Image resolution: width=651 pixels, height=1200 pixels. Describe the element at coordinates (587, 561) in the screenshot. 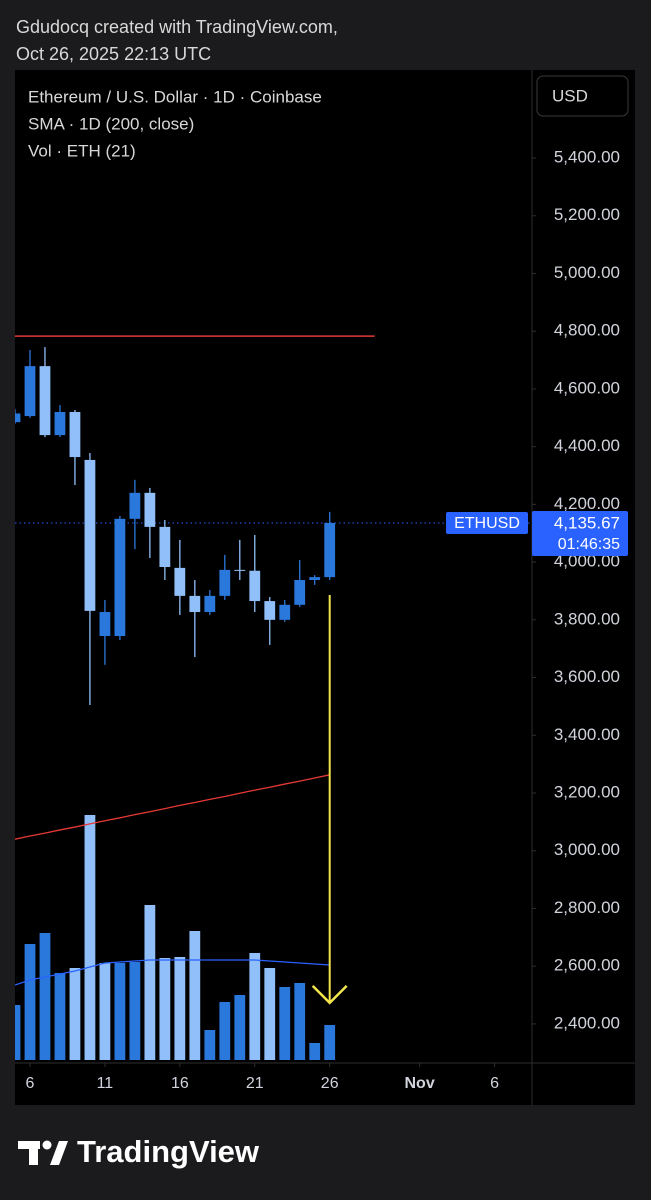

I see `y-tick-label: 4,000.00` at that location.